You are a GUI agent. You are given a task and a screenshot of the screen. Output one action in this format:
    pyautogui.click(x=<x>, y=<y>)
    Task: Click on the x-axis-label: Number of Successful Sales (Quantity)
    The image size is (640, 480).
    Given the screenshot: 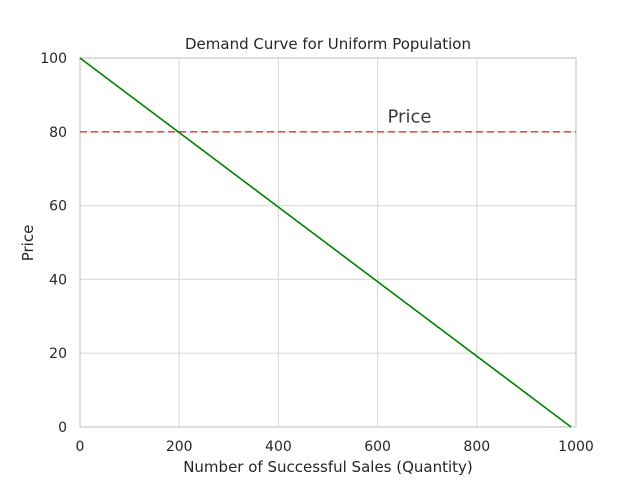 What is the action you would take?
    pyautogui.click(x=328, y=467)
    